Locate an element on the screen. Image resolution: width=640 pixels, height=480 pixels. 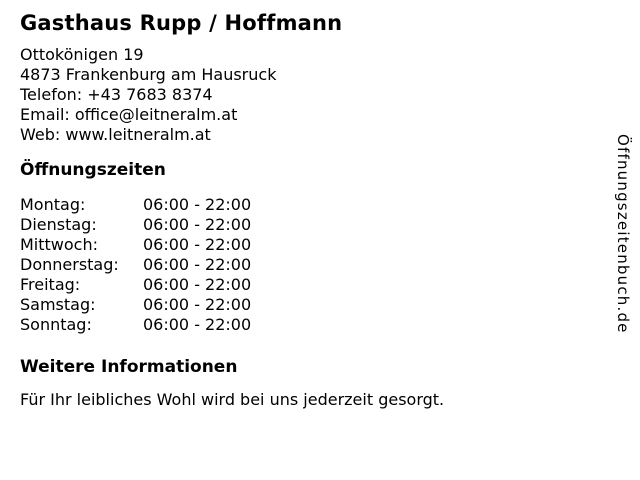
more-info-heading: Weitere Informationen is located at coordinates (129, 367).